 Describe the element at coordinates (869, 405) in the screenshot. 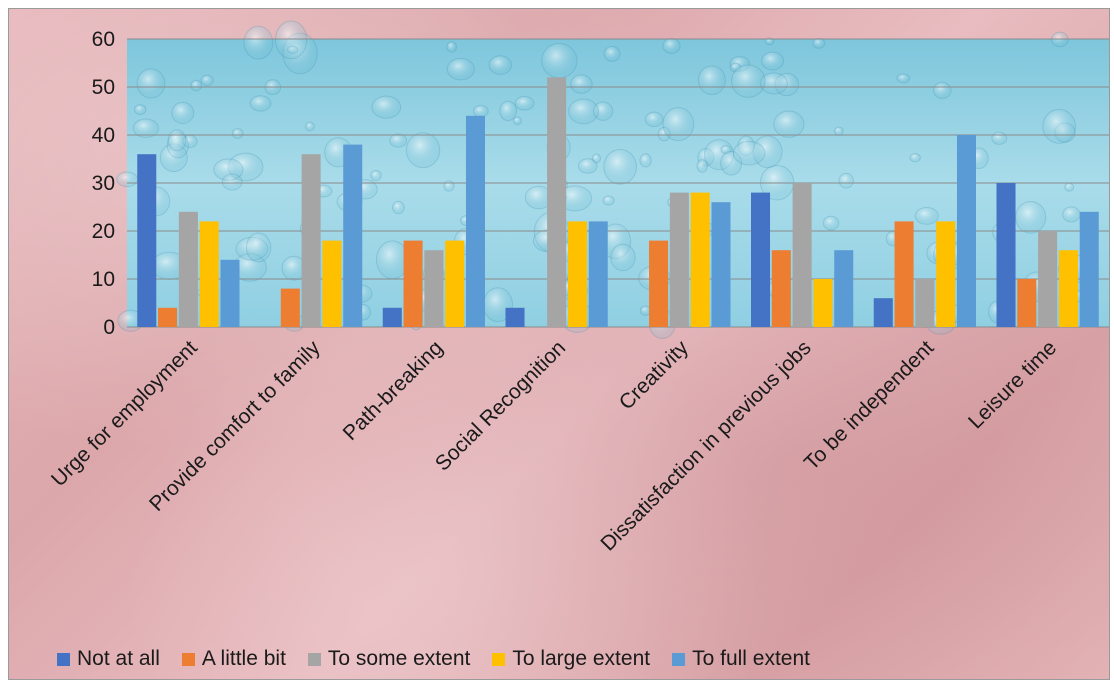

I see `x-tick-label: To be independent` at that location.